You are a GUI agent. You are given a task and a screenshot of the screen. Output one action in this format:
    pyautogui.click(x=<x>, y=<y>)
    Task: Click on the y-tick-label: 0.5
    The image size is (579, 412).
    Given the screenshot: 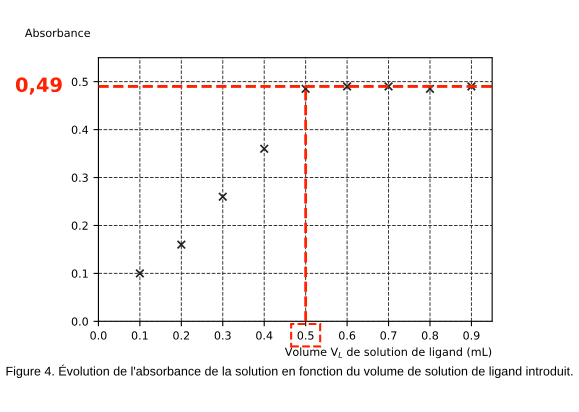 What is the action you would take?
    pyautogui.click(x=80, y=82)
    